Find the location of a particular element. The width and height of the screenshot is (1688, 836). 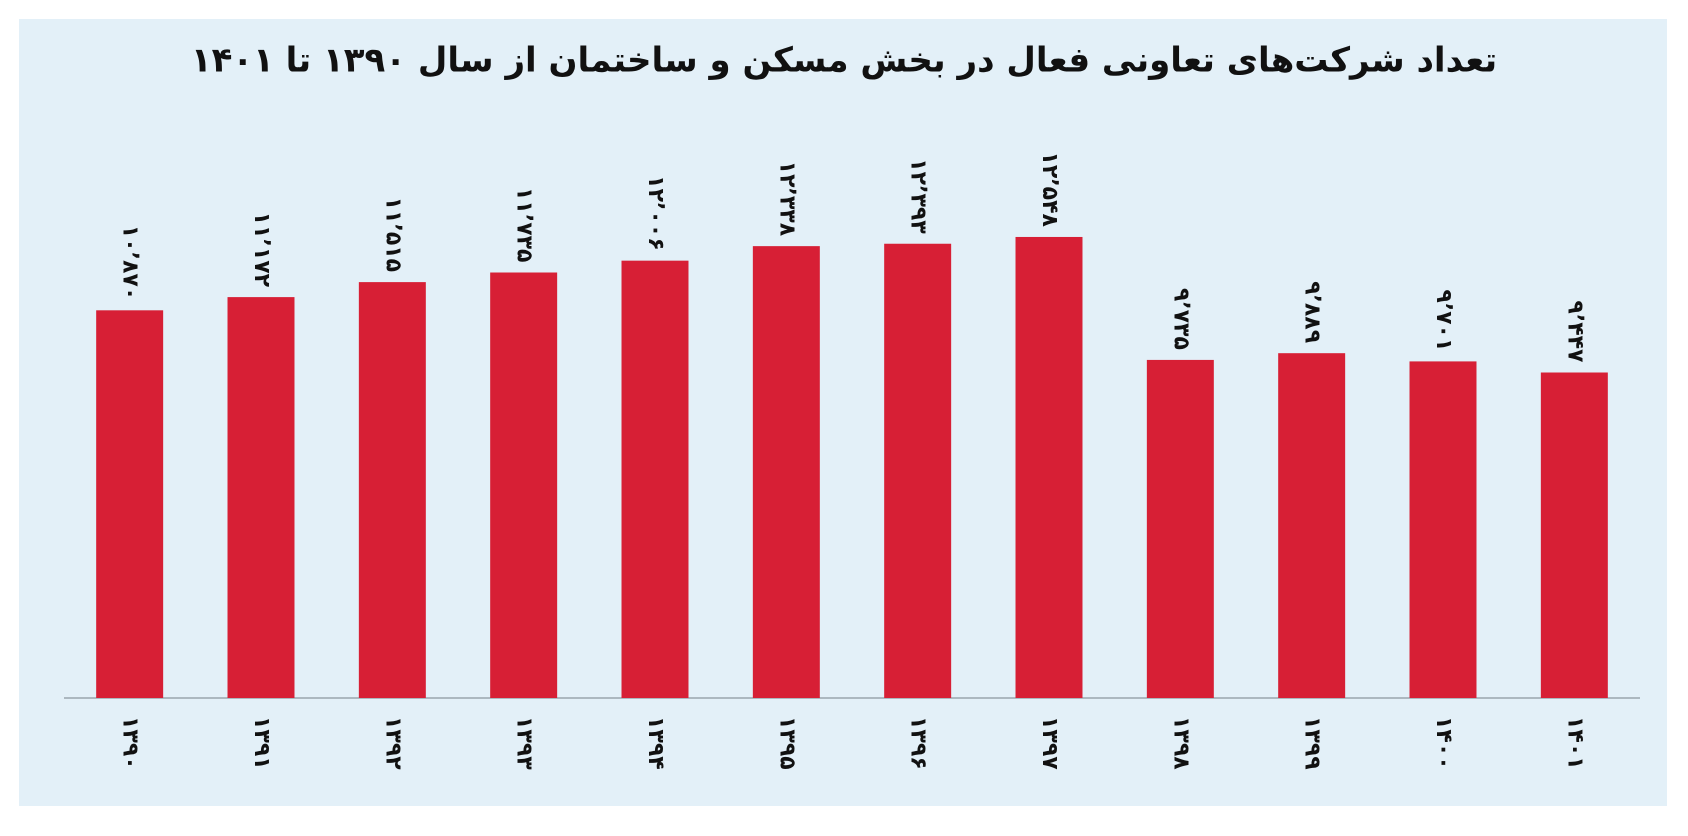

x-tick-label: ۱۳۹۷ is located at coordinates (1049, 743).